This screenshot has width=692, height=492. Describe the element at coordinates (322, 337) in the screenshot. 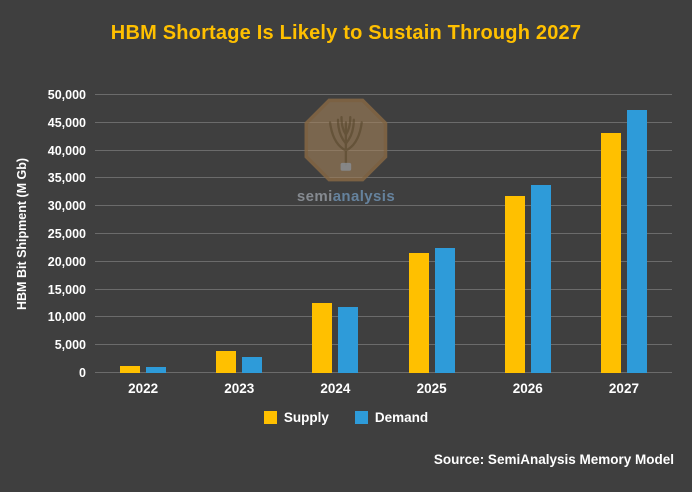

I see `supply-bar-2024` at that location.